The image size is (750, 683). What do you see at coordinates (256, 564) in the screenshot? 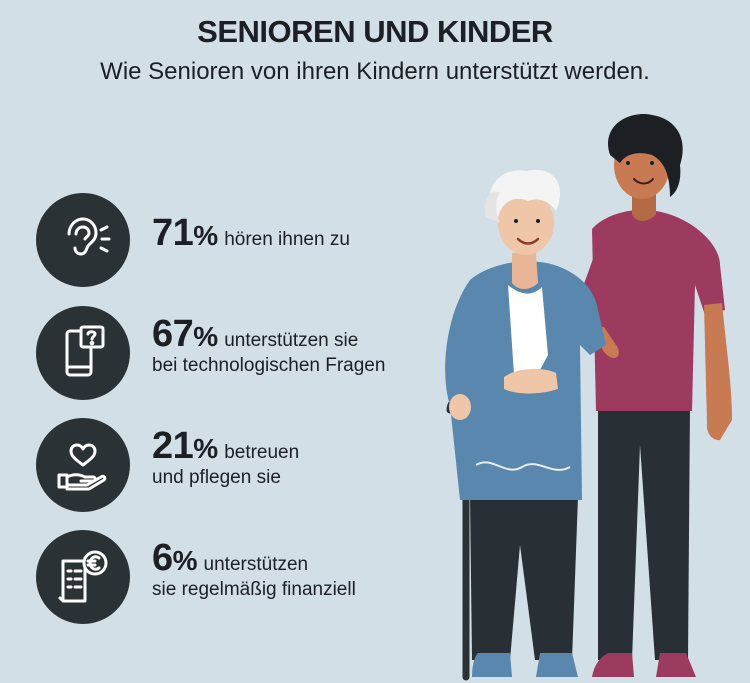
I see `stat-label: unterstützen` at bounding box center [256, 564].